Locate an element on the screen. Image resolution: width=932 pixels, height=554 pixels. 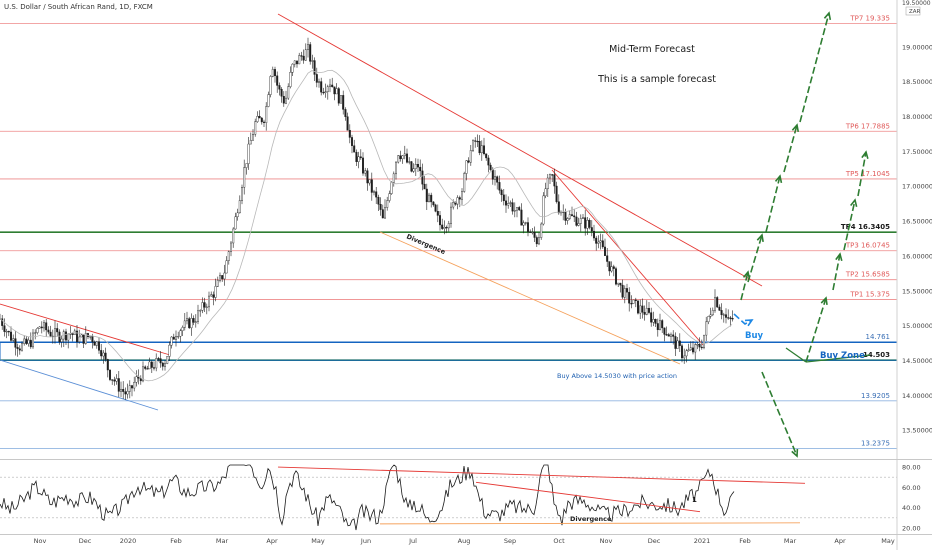
price-level-label: TP6 17.7885 is located at coordinates (867, 126).